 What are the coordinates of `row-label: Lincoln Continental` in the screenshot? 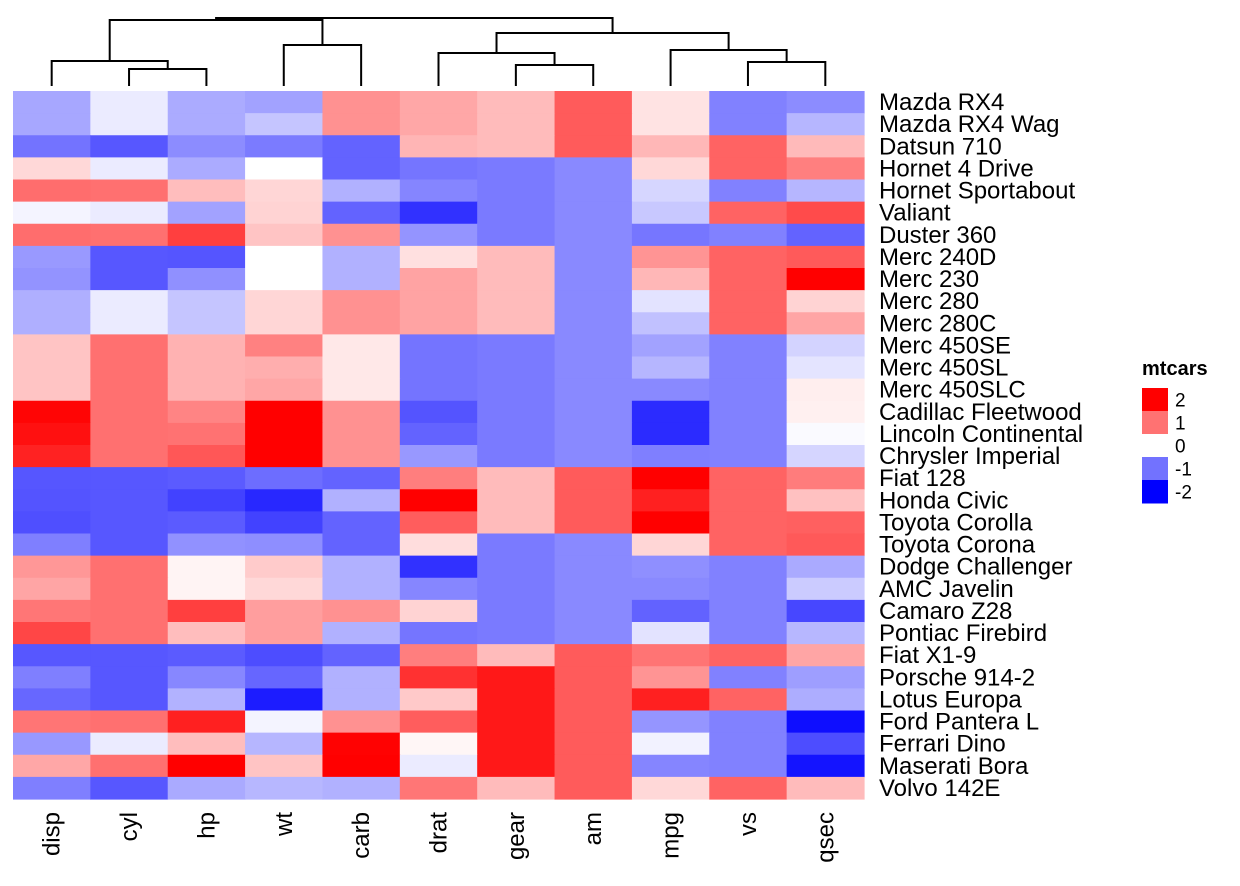 It's located at (981, 434).